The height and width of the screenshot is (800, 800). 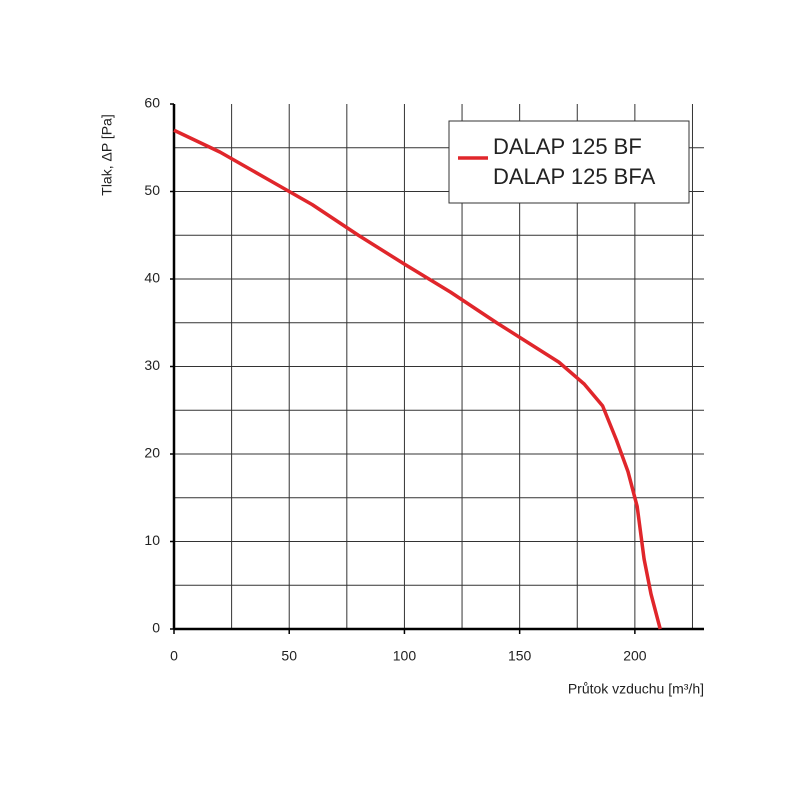 What do you see at coordinates (152, 190) in the screenshot?
I see `y-tick-label: 50` at bounding box center [152, 190].